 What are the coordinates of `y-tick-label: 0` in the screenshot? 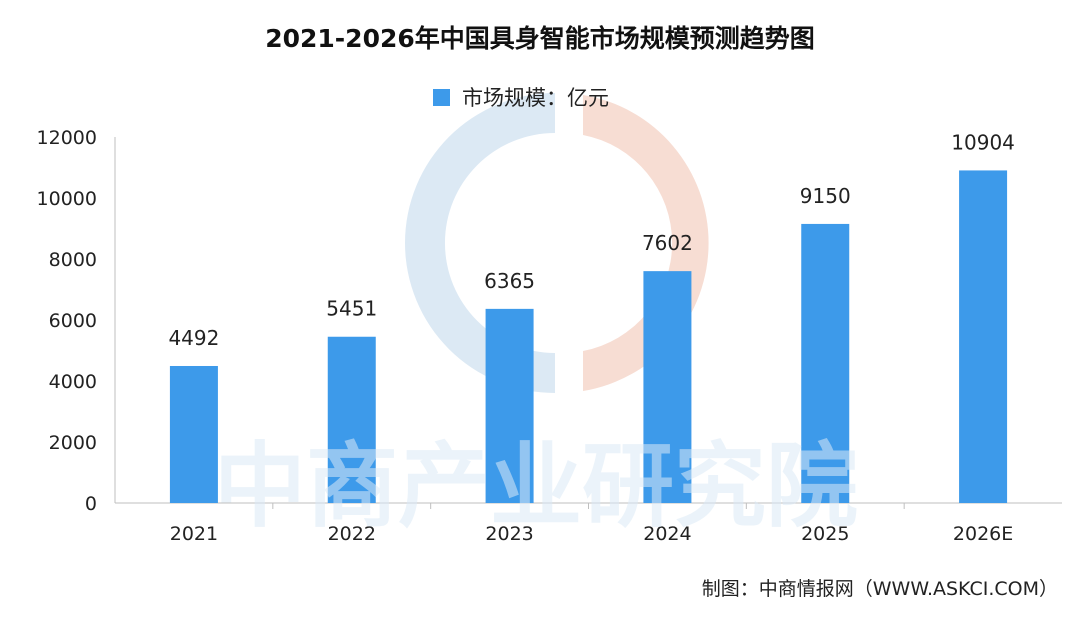 It's located at (91, 504).